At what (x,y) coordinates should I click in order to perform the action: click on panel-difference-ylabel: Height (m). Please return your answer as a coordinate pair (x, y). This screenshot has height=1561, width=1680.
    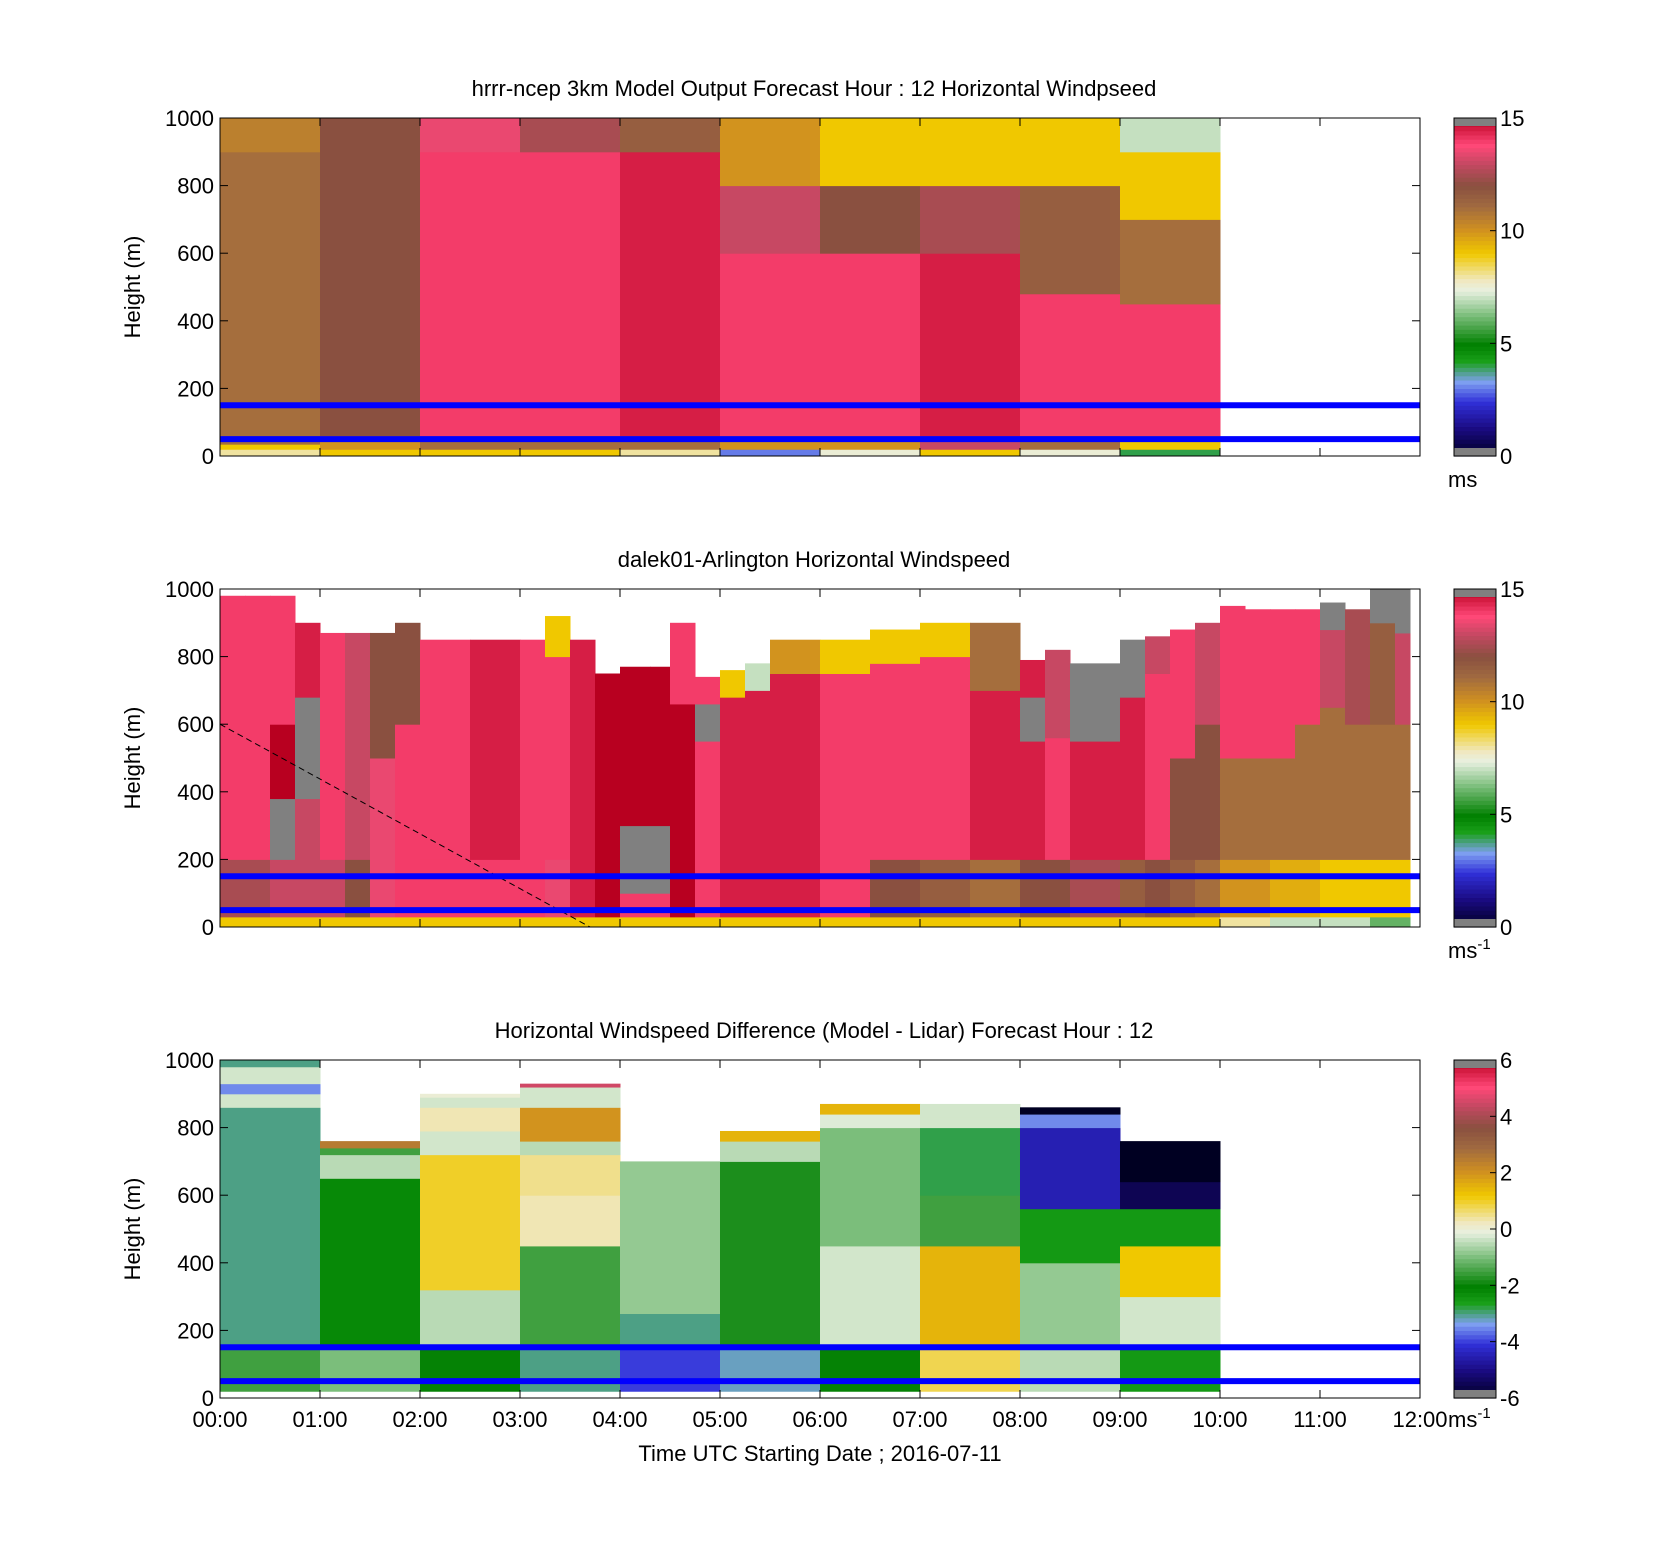
    Looking at the image, I should click on (132, 1229).